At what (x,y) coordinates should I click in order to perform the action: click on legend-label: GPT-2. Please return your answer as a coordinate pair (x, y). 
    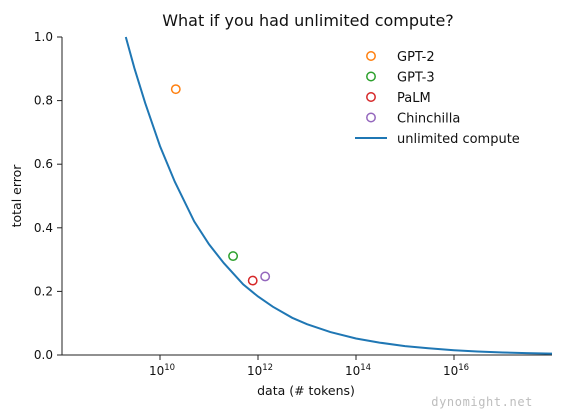
    Looking at the image, I should click on (416, 57).